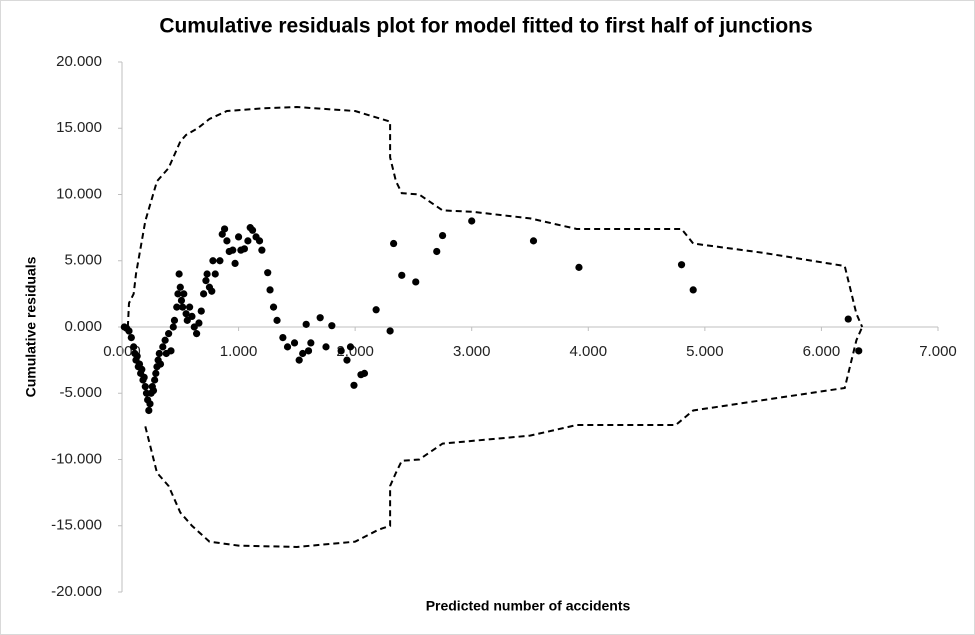 This screenshot has width=975, height=635. I want to click on y-tick-label: -5.000, so click(80, 392).